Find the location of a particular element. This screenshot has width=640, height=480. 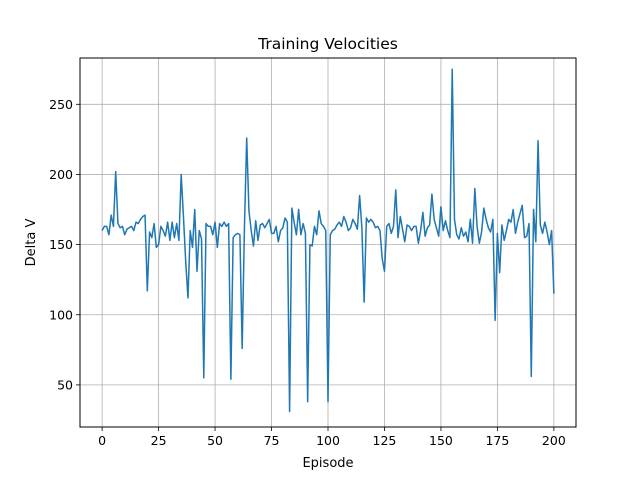

x-tick-label: 100 is located at coordinates (328, 440).